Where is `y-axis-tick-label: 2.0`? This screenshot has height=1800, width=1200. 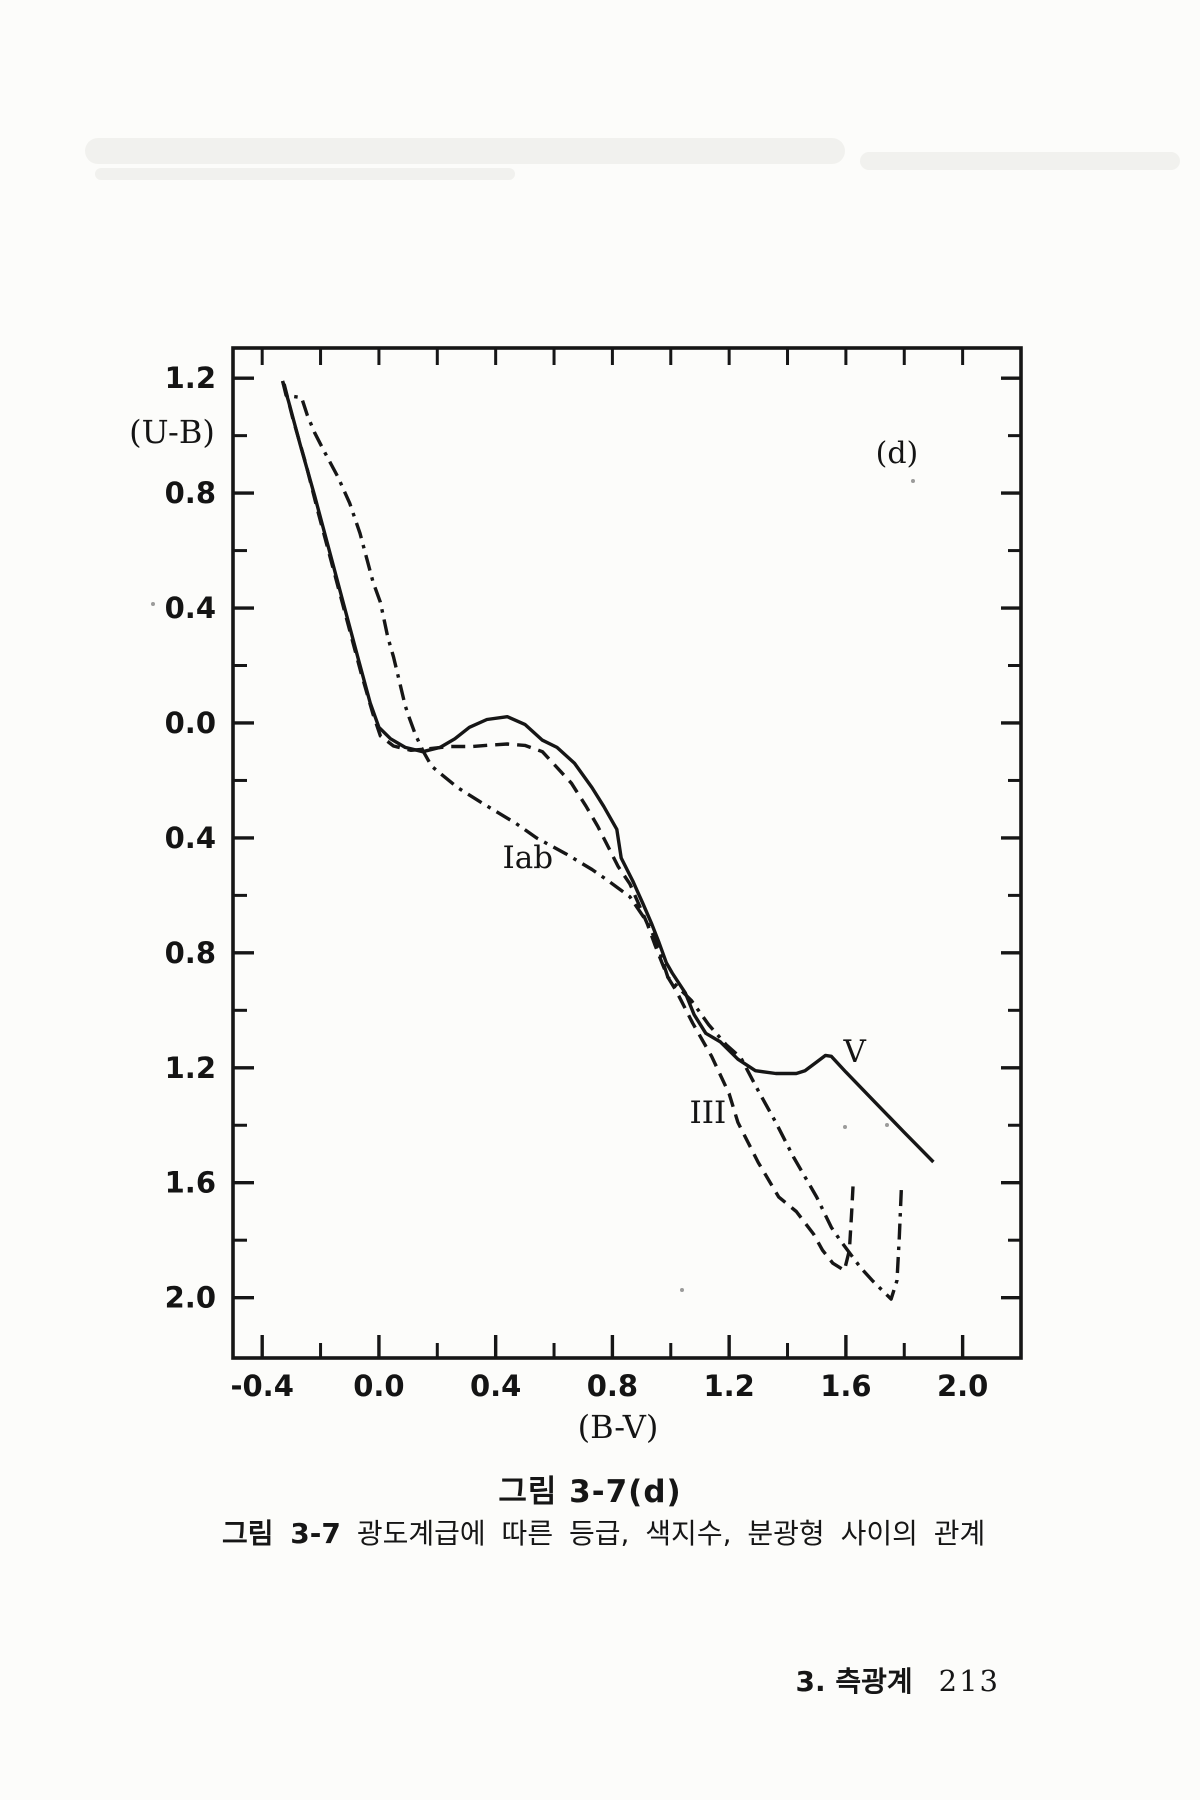
y-axis-tick-label: 2.0 is located at coordinates (190, 1298).